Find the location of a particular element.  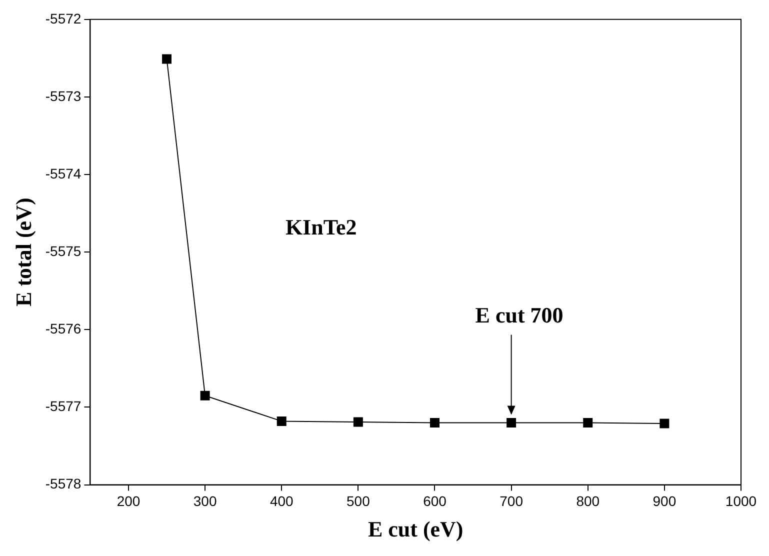

y-tick-label: -5573 is located at coordinates (63, 96).